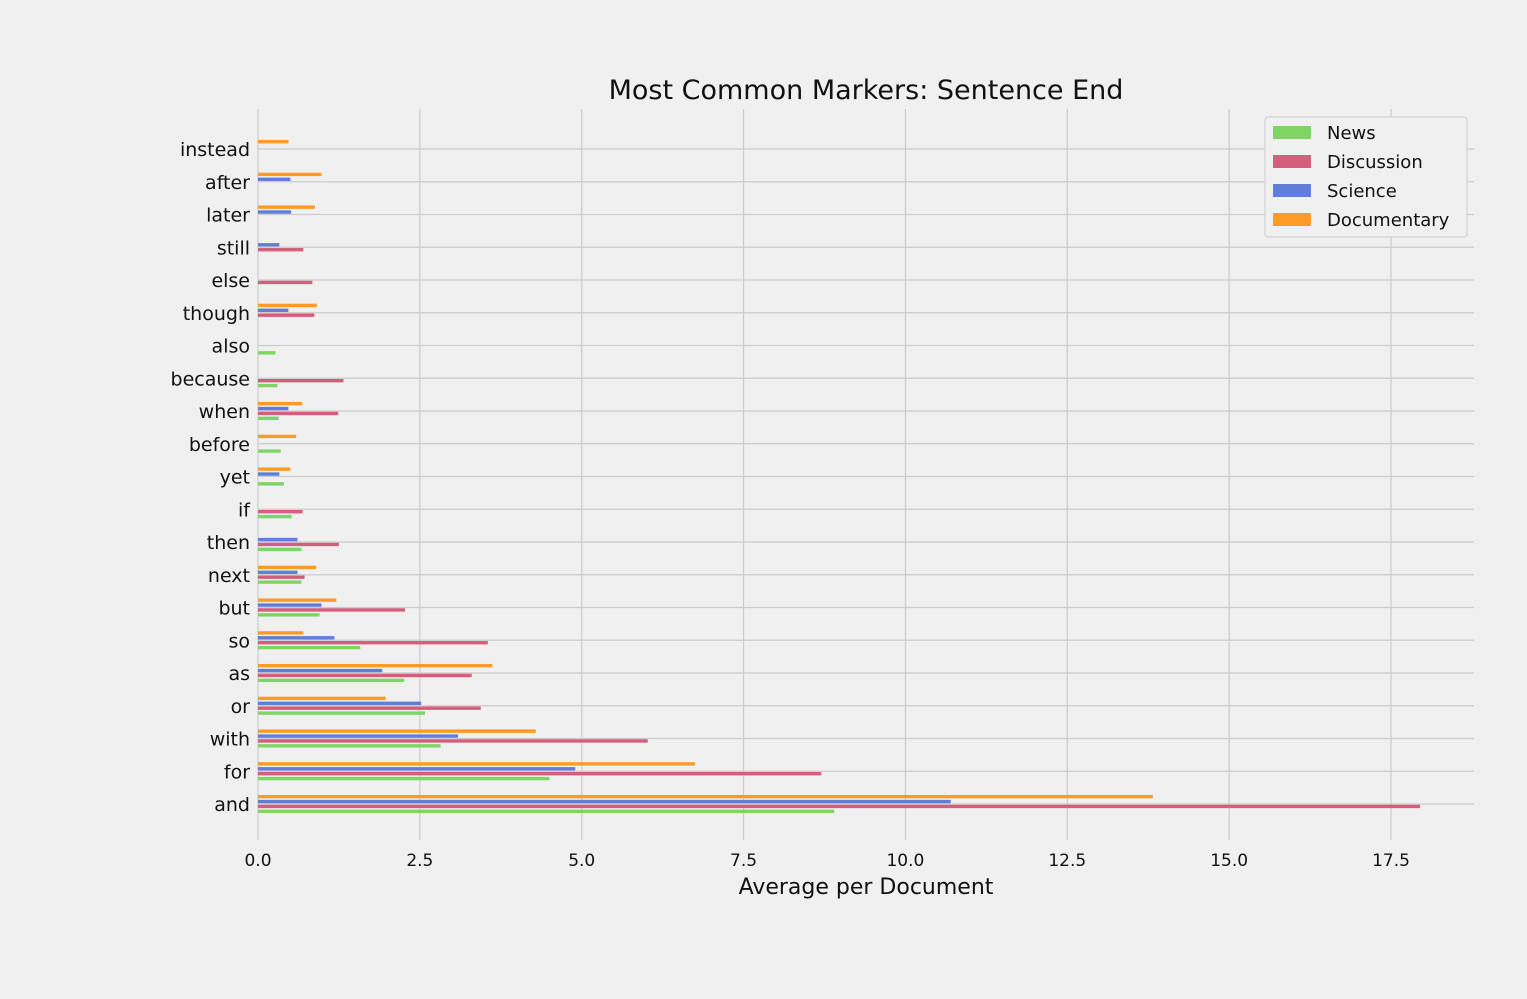 This screenshot has width=1527, height=999. Describe the element at coordinates (1375, 162) in the screenshot. I see `legend-label-discussion: Discussion` at that location.